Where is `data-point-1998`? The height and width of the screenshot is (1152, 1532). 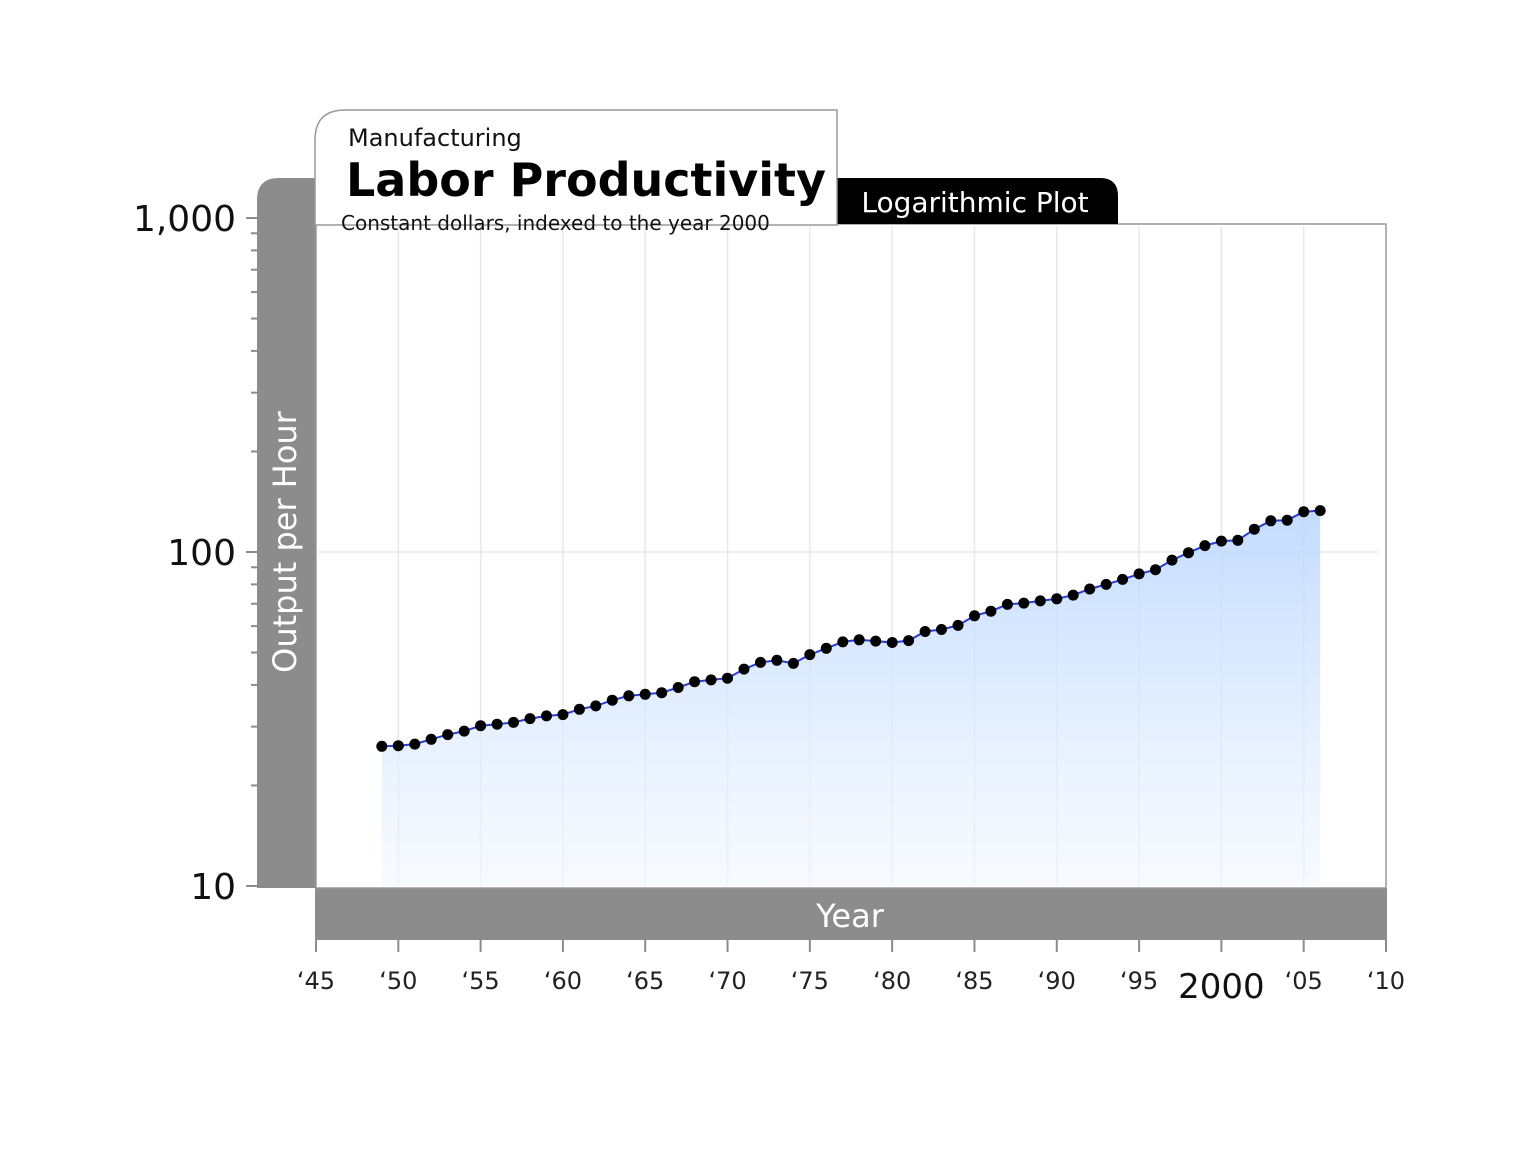 data-point-1998 is located at coordinates (1188, 553).